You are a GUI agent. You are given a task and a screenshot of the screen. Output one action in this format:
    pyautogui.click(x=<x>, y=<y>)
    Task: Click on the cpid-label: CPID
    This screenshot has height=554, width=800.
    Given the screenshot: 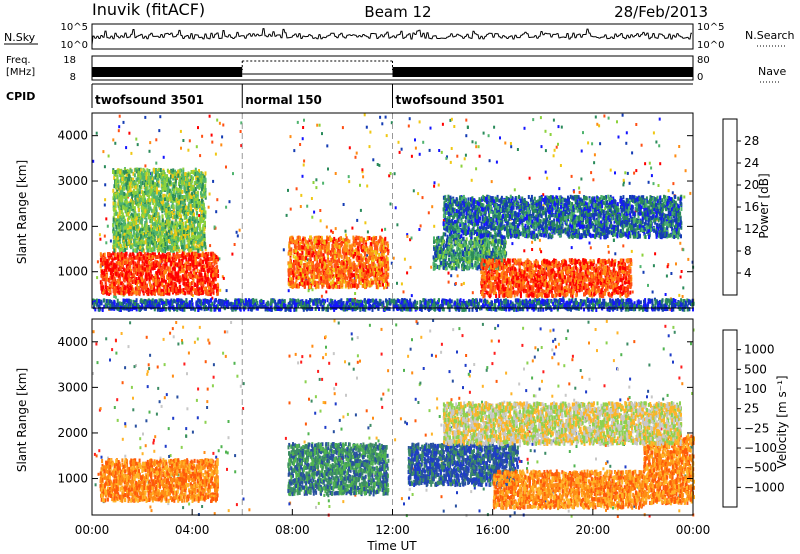 What is the action you would take?
    pyautogui.click(x=20, y=96)
    